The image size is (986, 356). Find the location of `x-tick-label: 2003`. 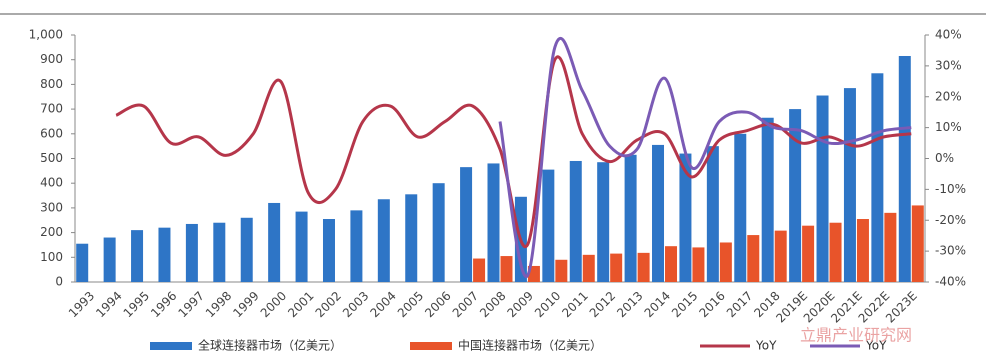

x-tick-label: 2003 is located at coordinates (355, 304).